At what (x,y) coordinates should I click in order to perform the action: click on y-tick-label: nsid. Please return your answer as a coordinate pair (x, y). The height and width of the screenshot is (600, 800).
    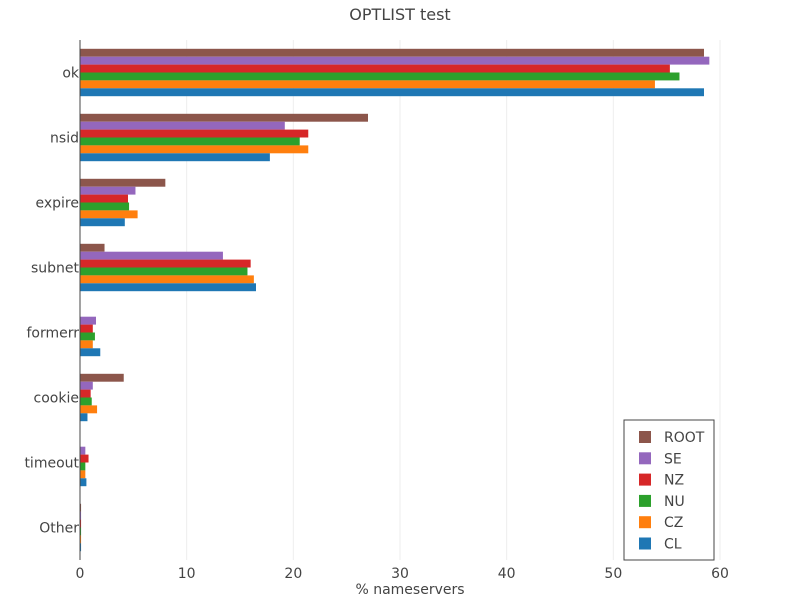
    Looking at the image, I should click on (64, 139).